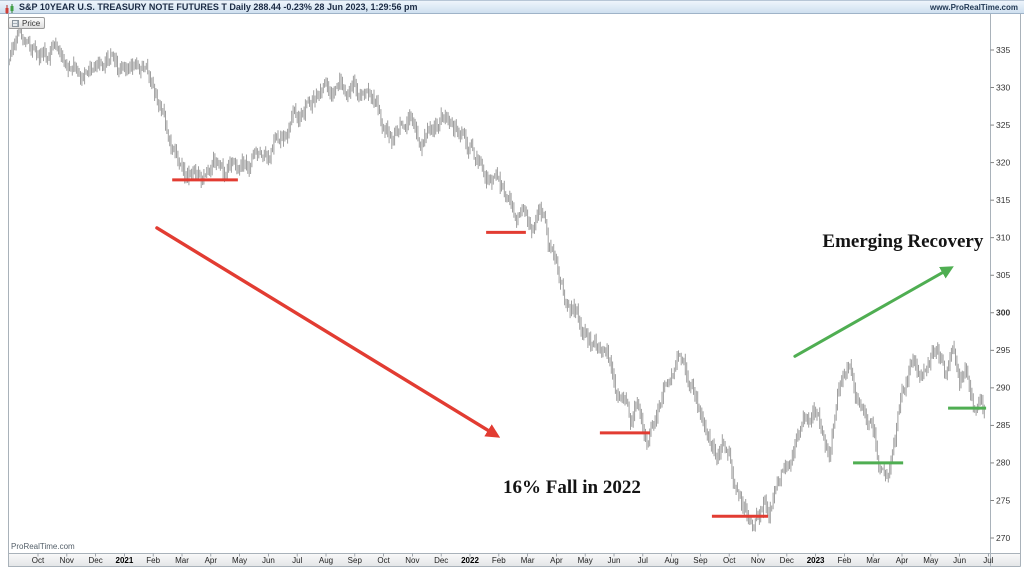 Image resolution: width=1024 pixels, height=569 pixels. What do you see at coordinates (1003, 538) in the screenshot?
I see `y-axis-tick-label: 270` at bounding box center [1003, 538].